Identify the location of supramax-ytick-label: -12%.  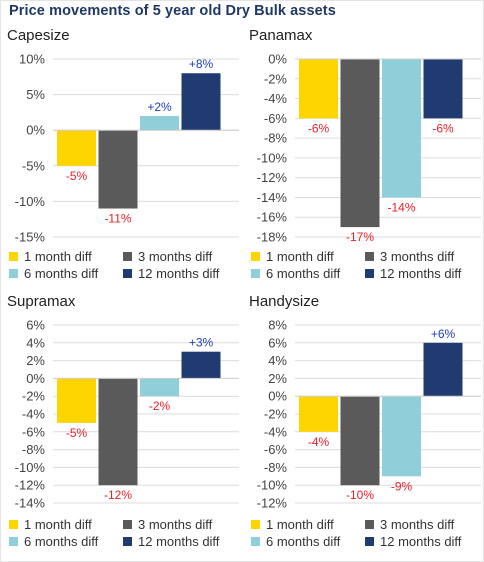
(30, 485).